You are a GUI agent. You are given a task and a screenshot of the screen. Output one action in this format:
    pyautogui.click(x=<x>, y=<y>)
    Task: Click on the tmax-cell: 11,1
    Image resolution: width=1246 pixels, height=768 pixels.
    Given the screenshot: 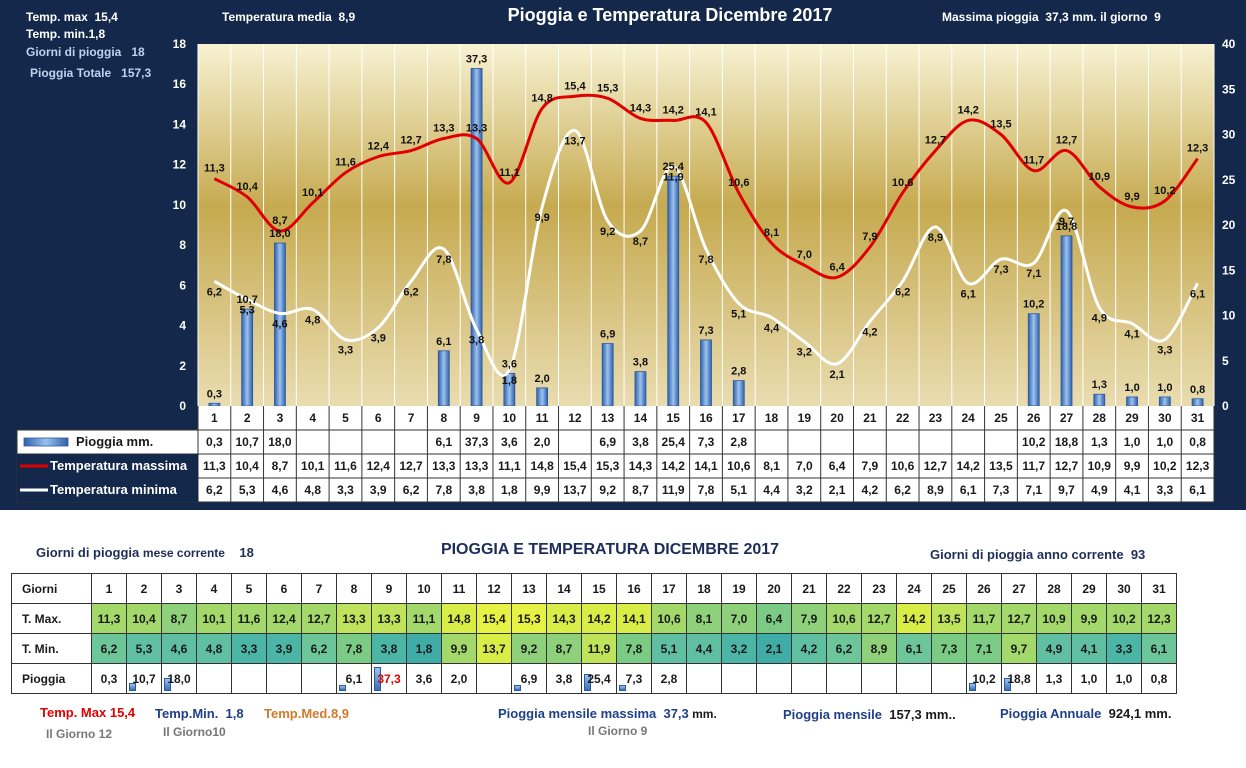 What is the action you would take?
    pyautogui.click(x=424, y=618)
    